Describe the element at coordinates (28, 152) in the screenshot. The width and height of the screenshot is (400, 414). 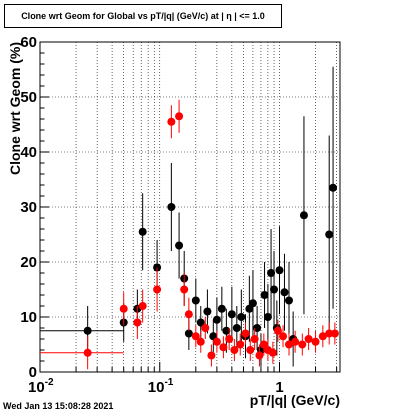
I see `y-tick-label: 40` at that location.